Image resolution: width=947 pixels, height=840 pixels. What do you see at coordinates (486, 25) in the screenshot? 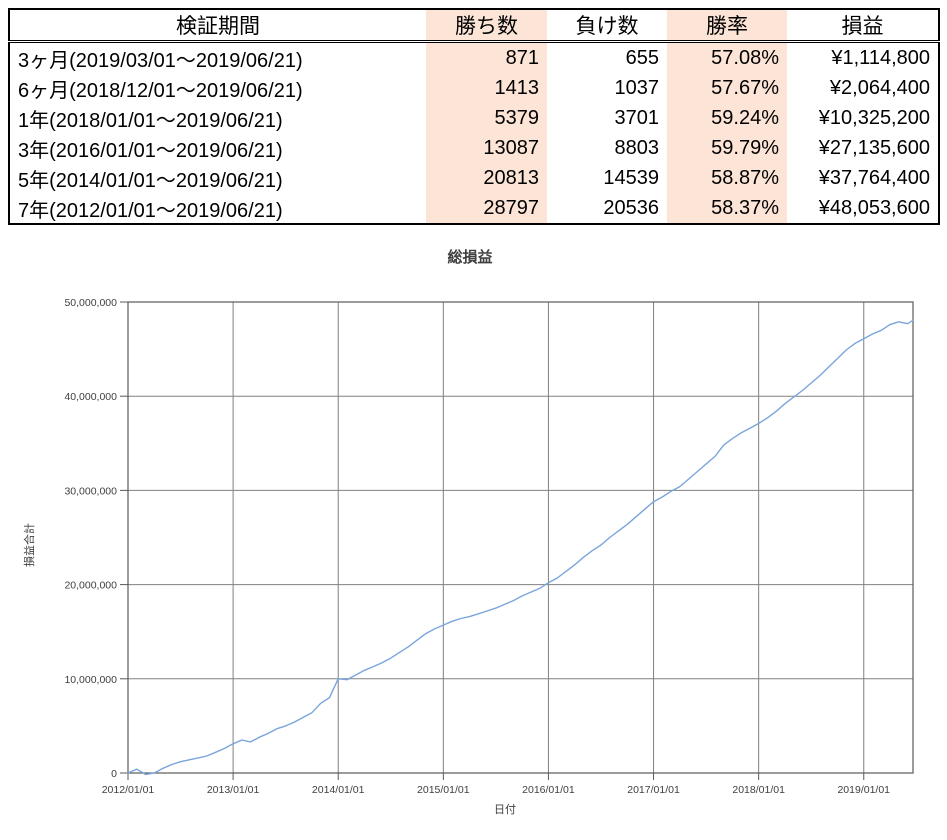
I see `col-header-wins: 勝ち数` at bounding box center [486, 25].